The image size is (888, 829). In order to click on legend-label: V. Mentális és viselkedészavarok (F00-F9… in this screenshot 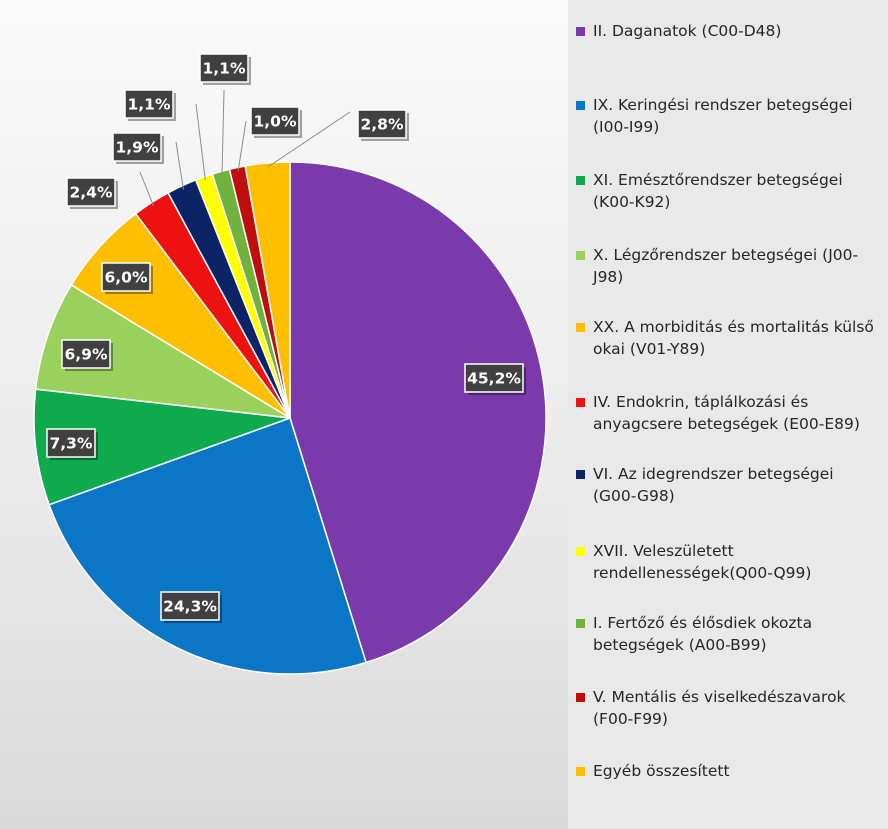, I will do `click(719, 708)`.